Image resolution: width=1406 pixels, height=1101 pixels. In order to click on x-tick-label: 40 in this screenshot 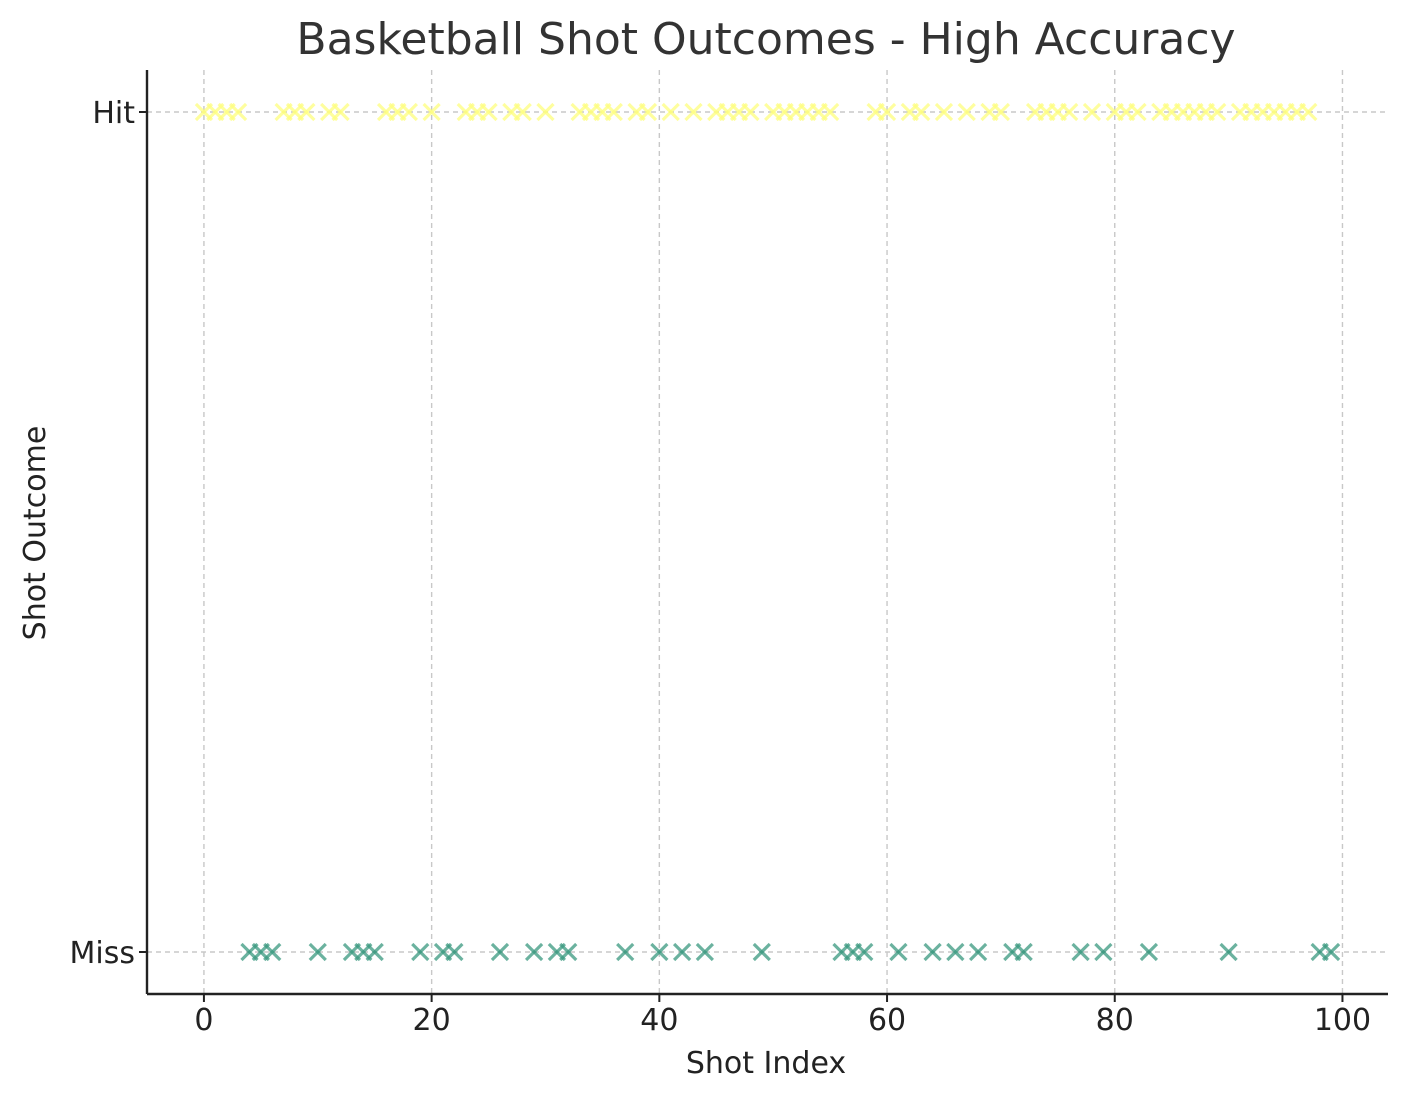, I will do `click(659, 1020)`.